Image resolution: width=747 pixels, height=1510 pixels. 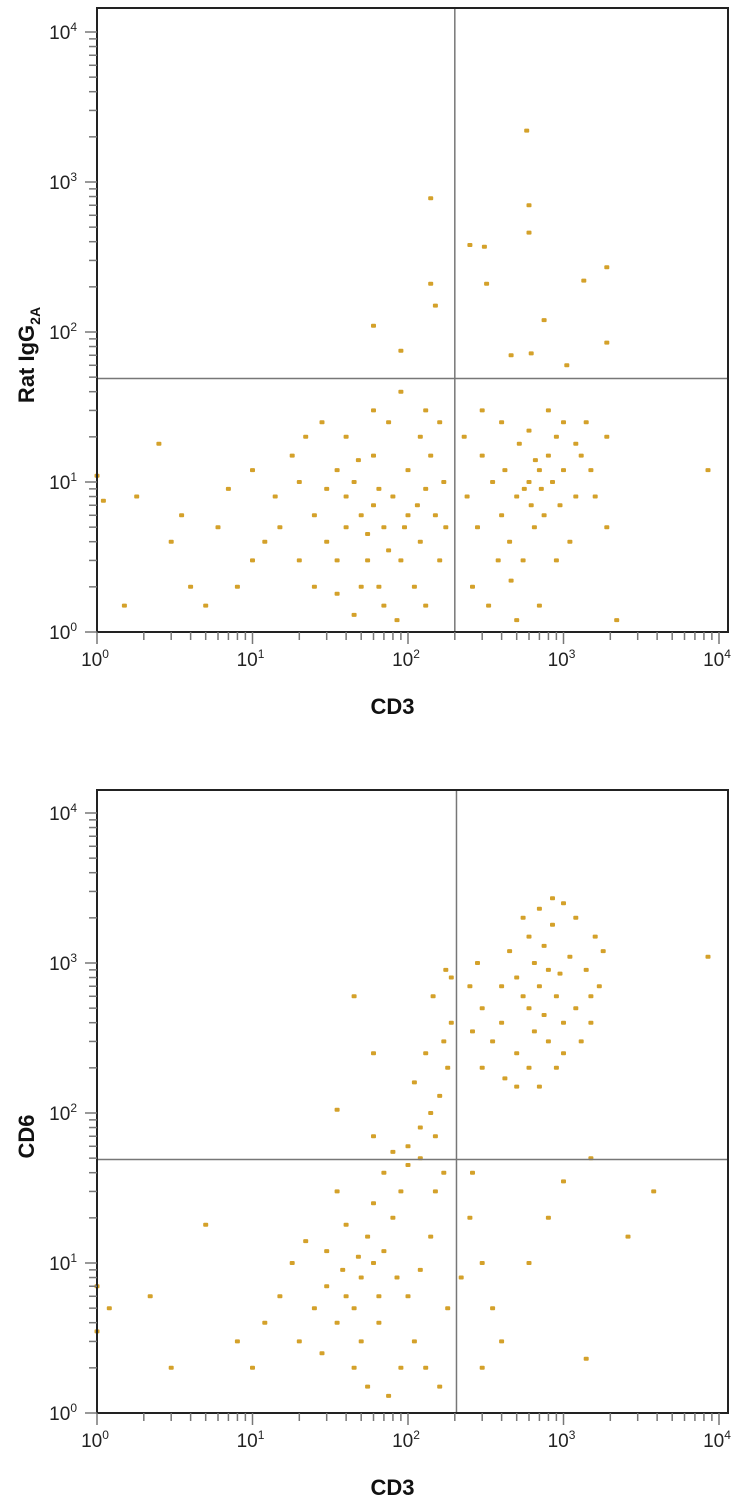 I want to click on y-tick-label: 10³, so click(x=63, y=963).